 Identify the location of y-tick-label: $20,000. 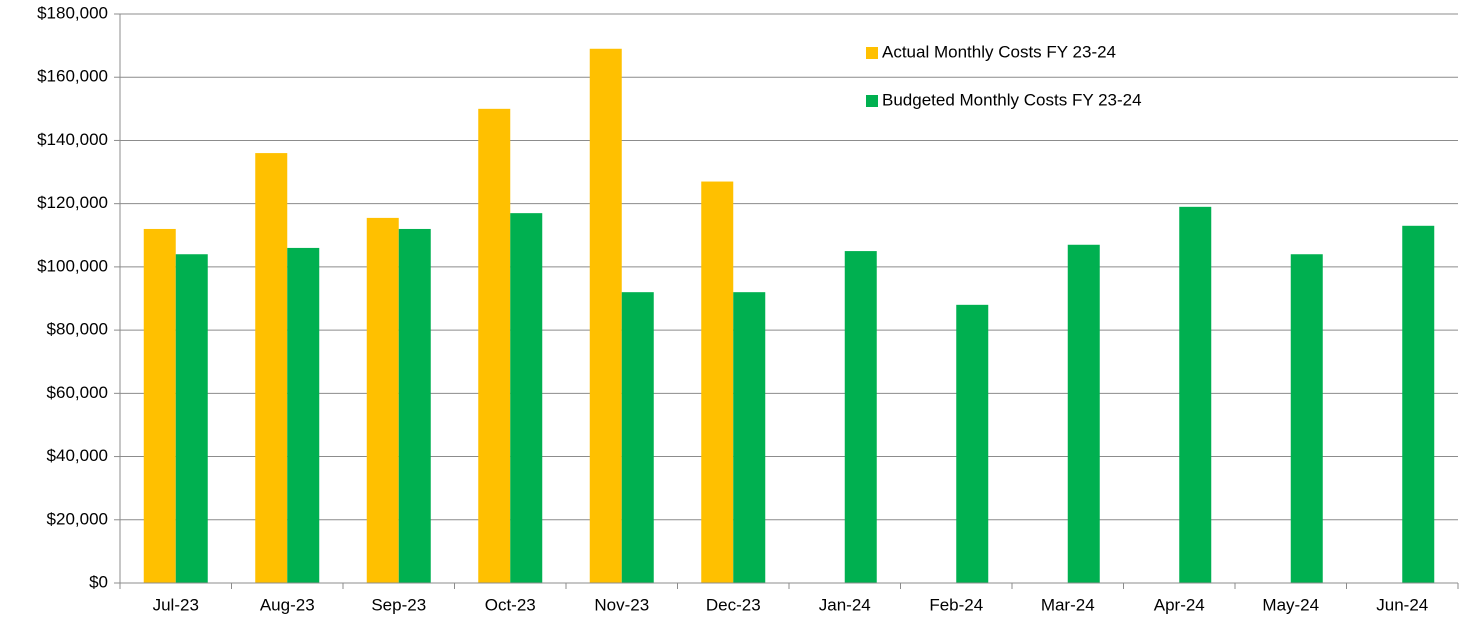
(77, 518).